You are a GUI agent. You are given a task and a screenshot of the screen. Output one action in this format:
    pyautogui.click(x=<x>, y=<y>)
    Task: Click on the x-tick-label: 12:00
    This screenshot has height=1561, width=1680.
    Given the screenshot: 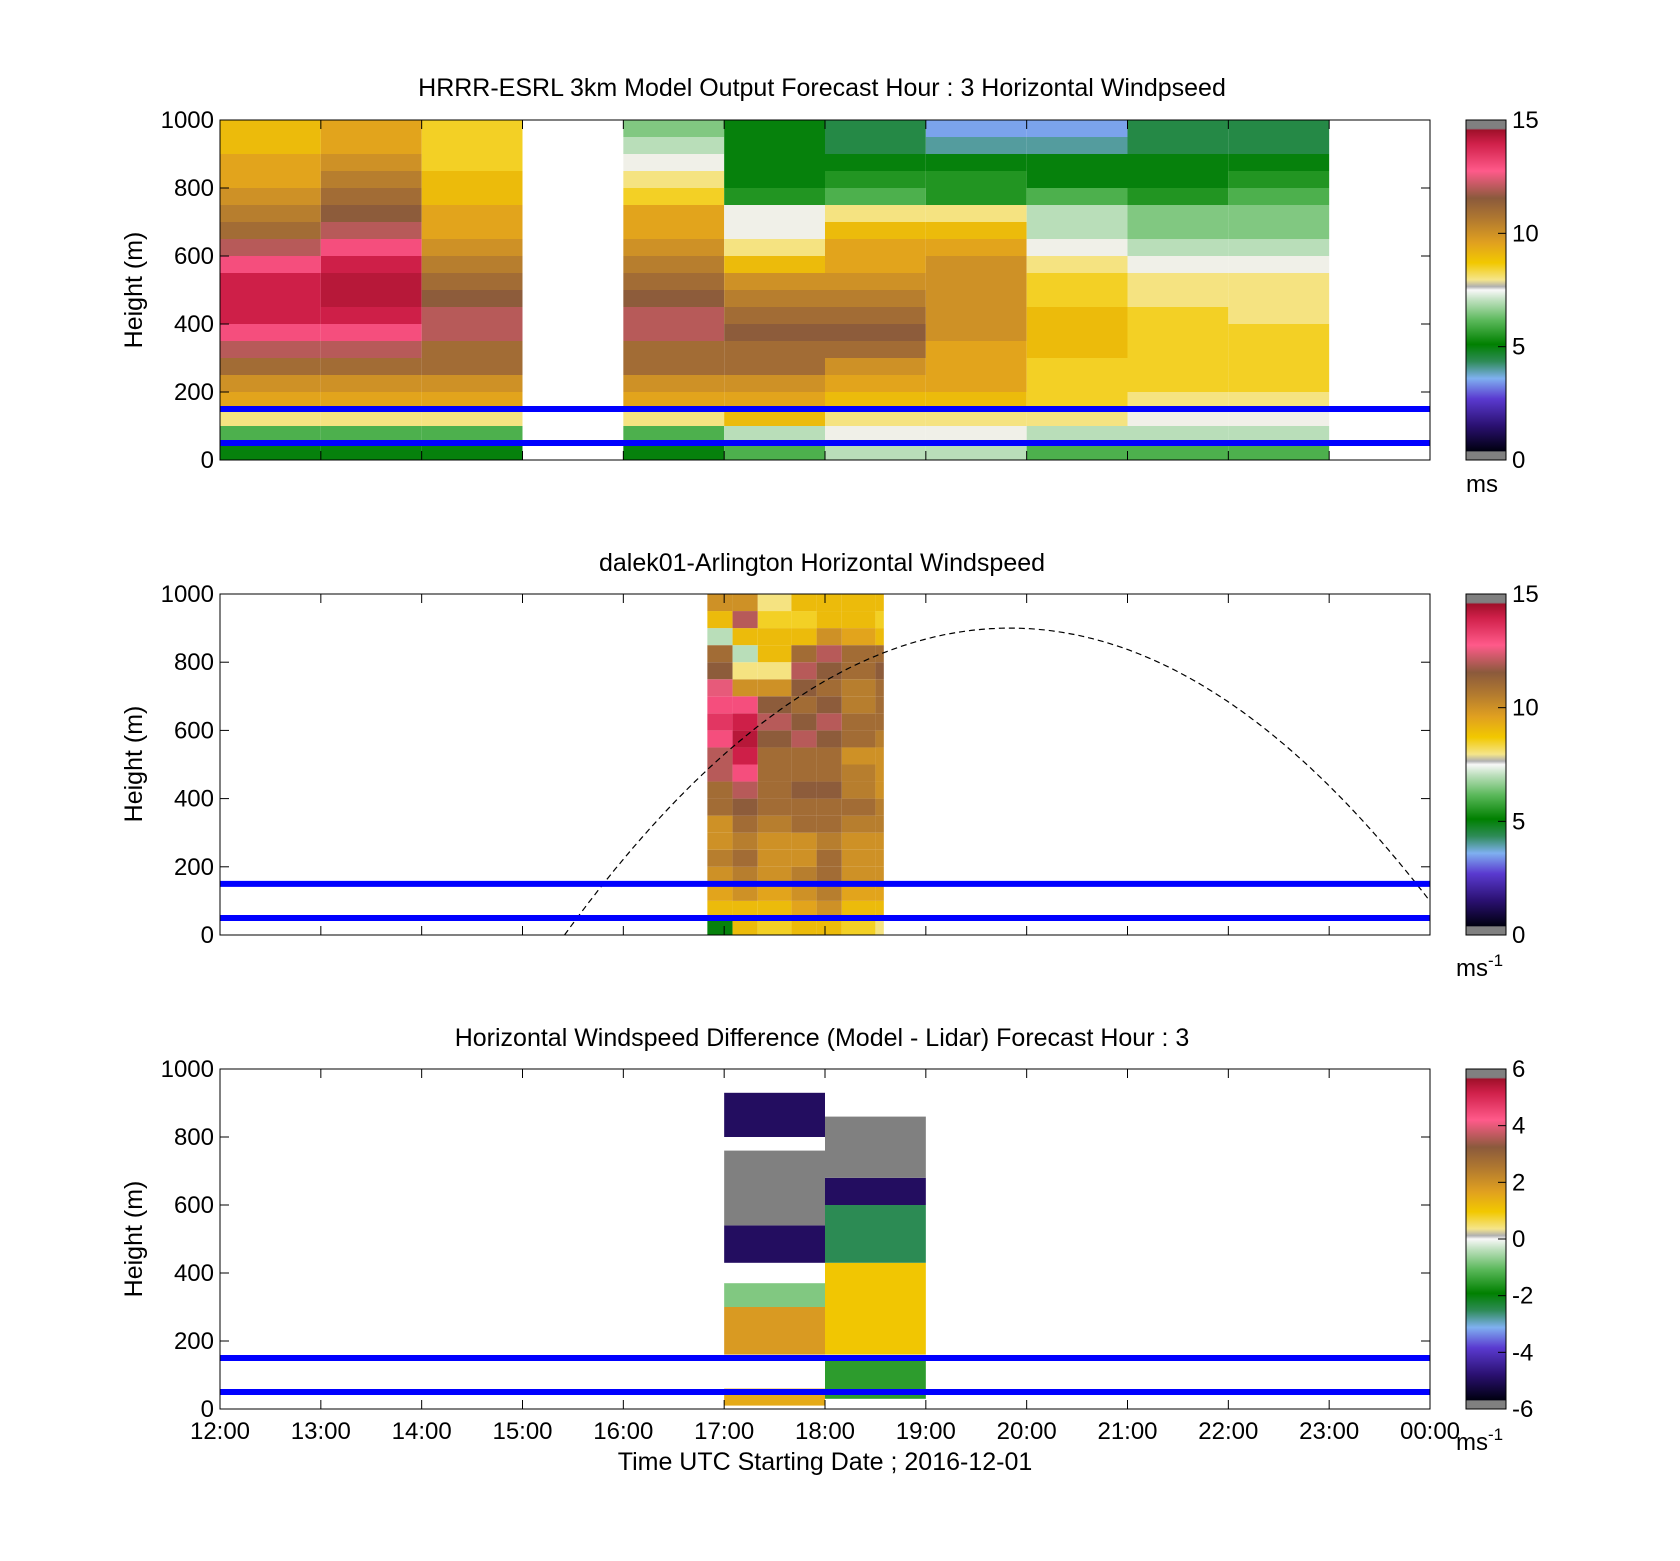 What is the action you would take?
    pyautogui.click(x=220, y=1431)
    